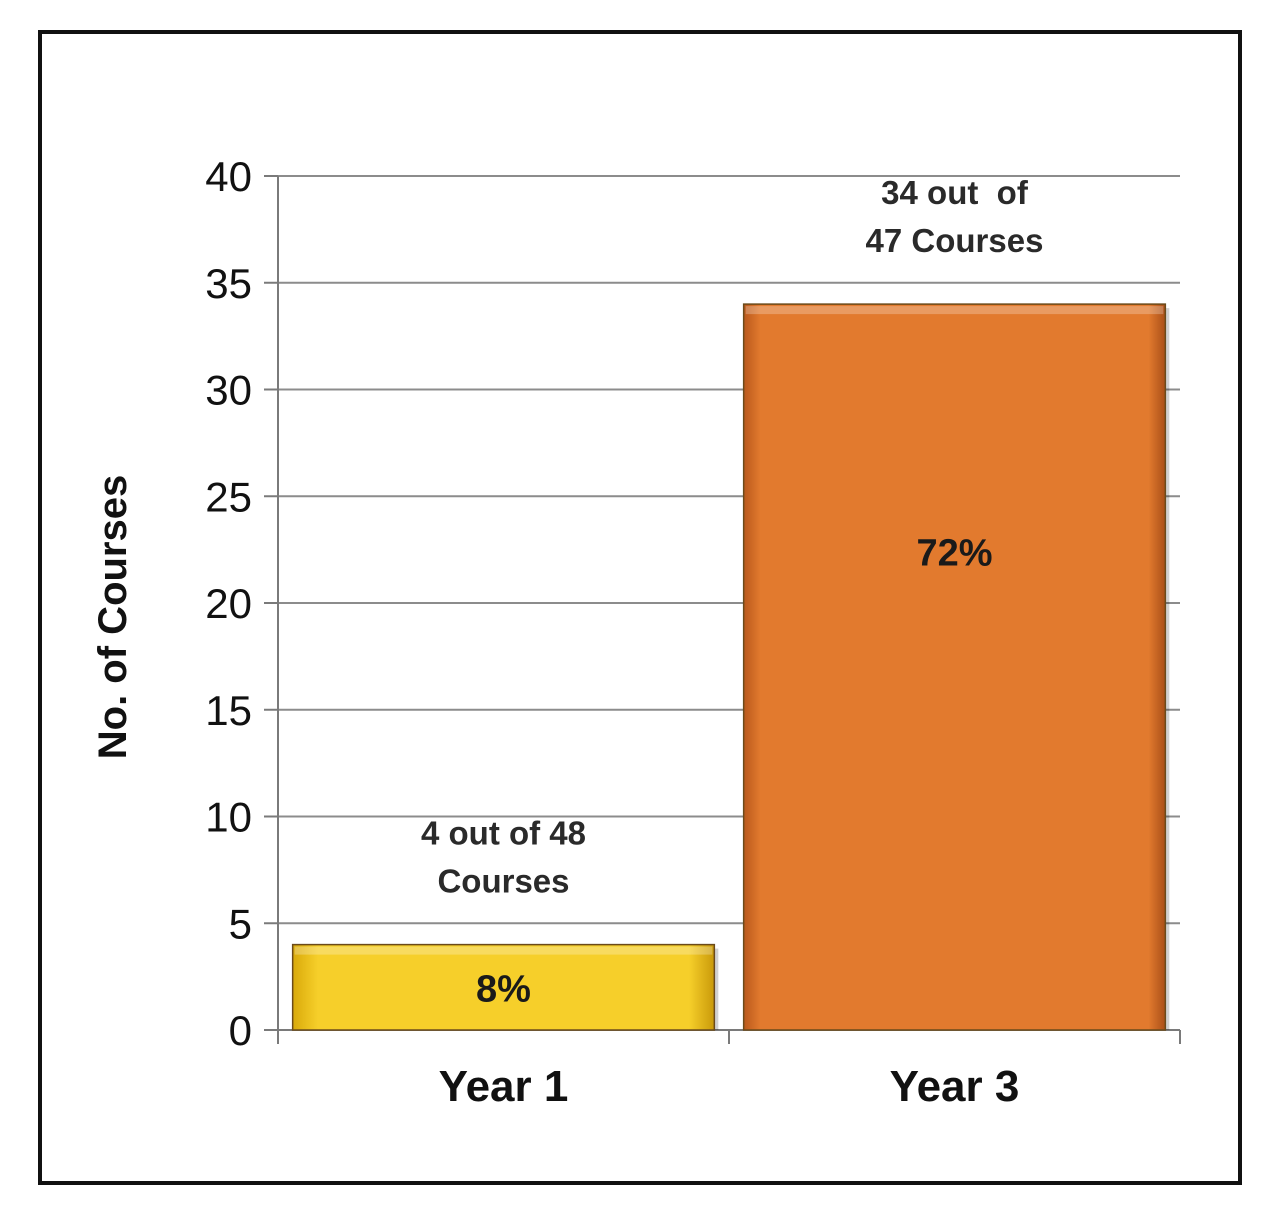  What do you see at coordinates (955, 1086) in the screenshot?
I see `x-category-label: Year 3` at bounding box center [955, 1086].